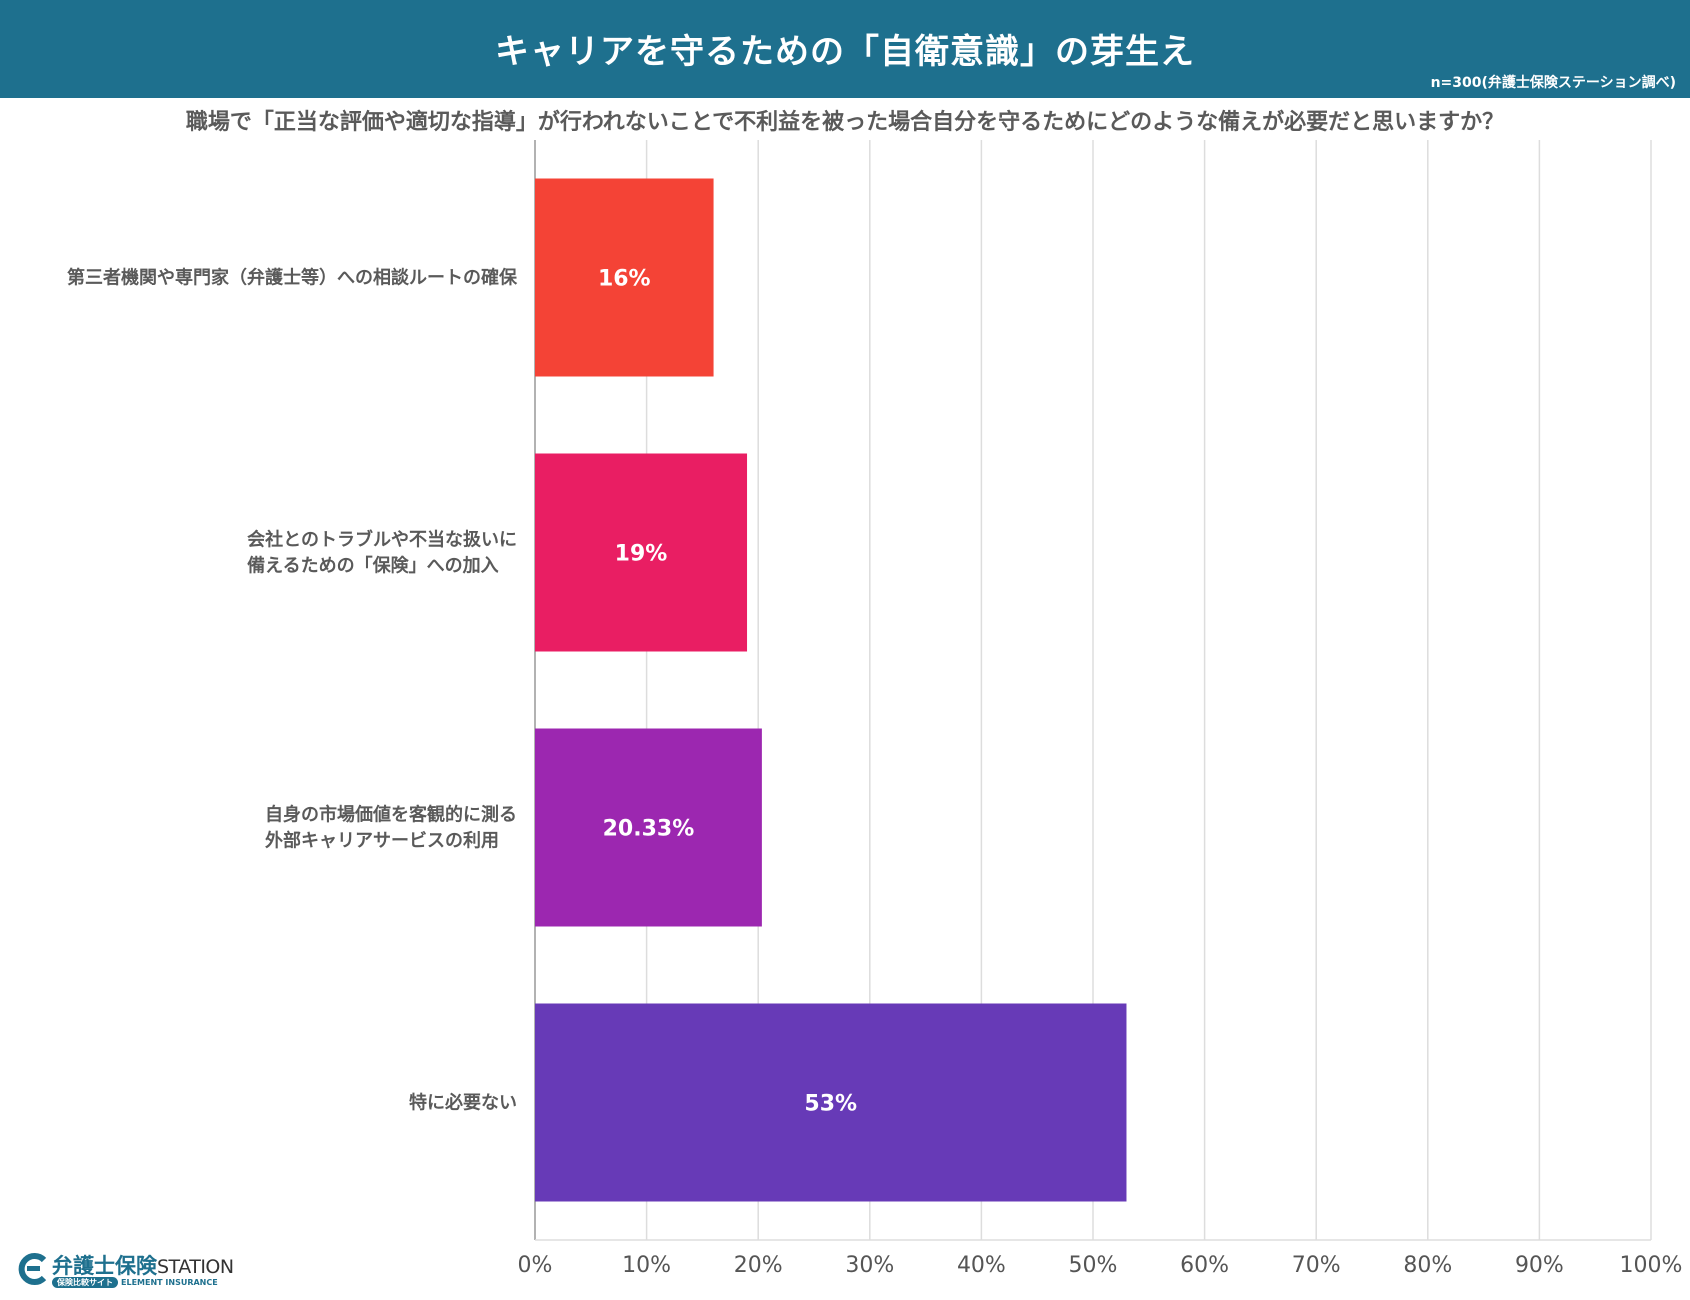 The image size is (1690, 1300). Describe the element at coordinates (758, 1265) in the screenshot. I see `x-tick-label: 20%` at that location.